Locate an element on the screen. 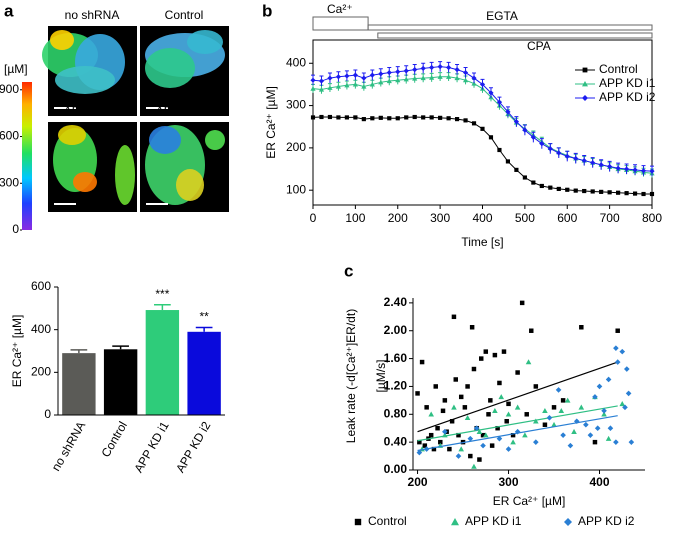 The height and width of the screenshot is (538, 685). x-tick-label: 500 is located at coordinates (525, 218).